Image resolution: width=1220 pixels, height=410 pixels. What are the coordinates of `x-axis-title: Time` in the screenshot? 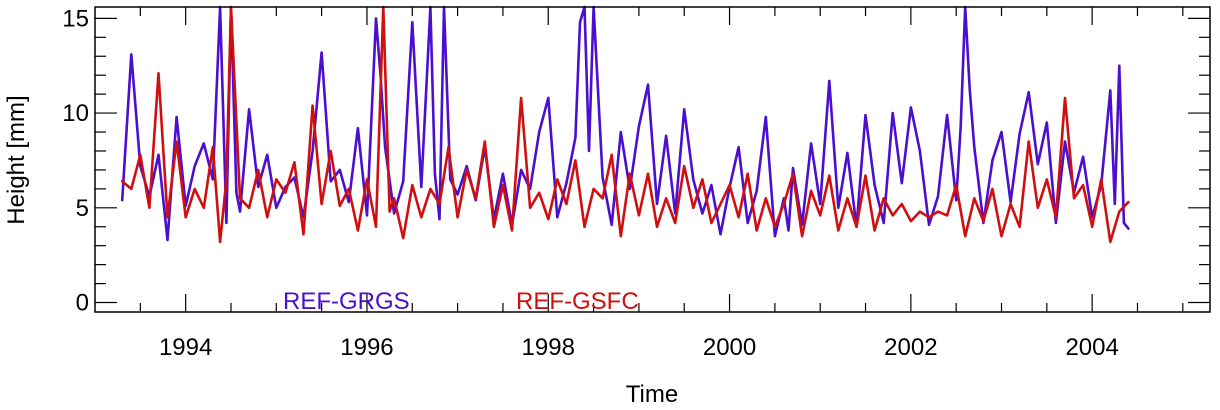 It's located at (652, 394).